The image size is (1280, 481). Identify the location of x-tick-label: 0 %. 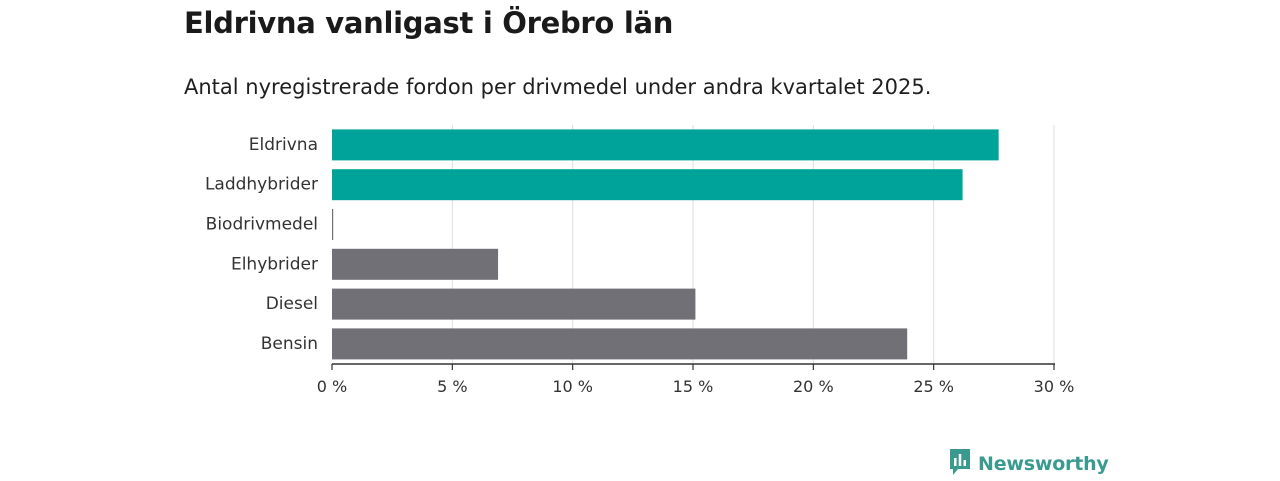
(332, 386).